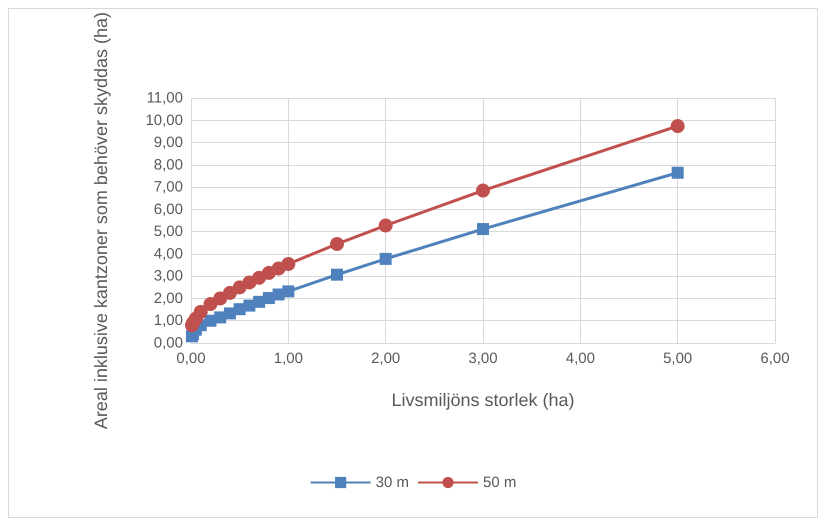 This screenshot has height=524, width=825. I want to click on legend-label: 50 m, so click(499, 482).